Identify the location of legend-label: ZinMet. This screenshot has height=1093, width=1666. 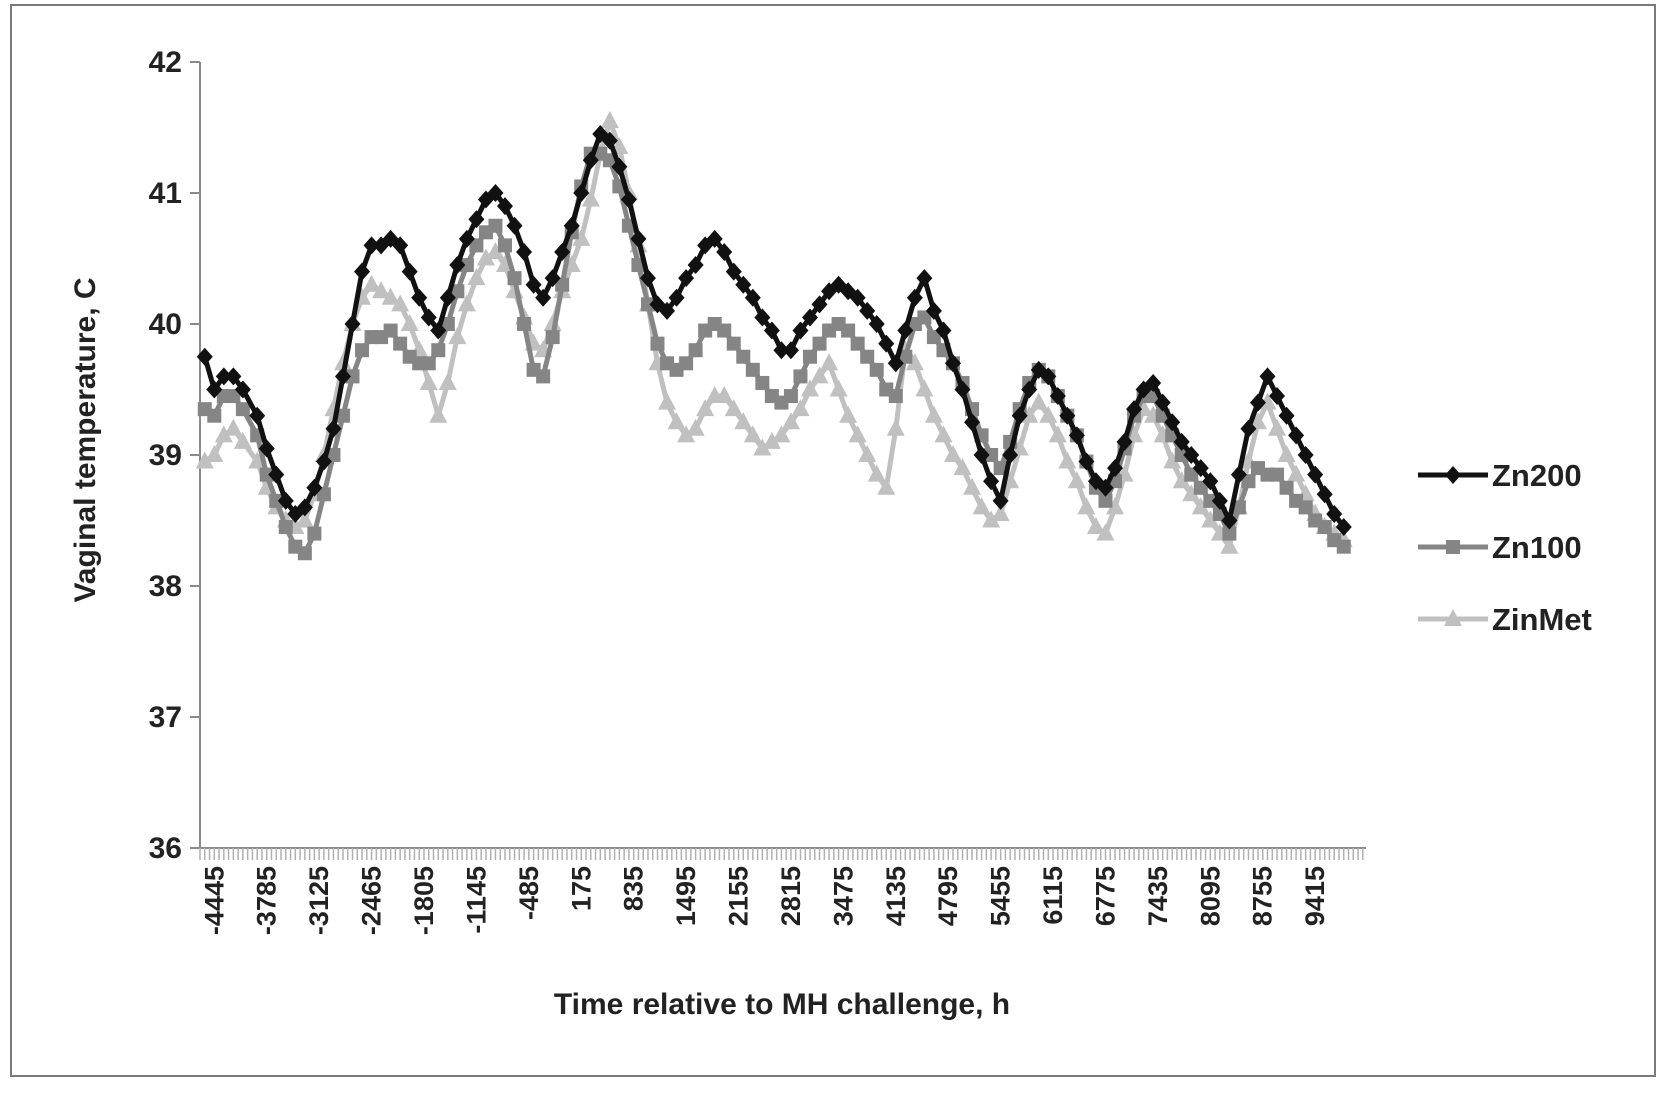
(1542, 619).